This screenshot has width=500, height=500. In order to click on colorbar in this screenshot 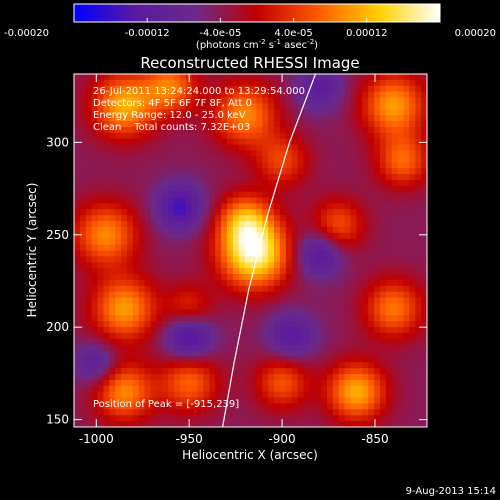, I will do `click(257, 13)`.